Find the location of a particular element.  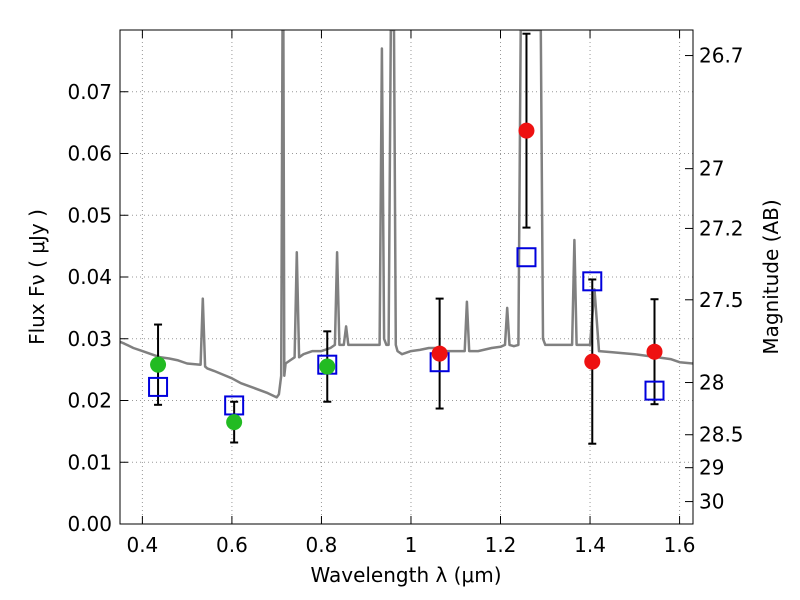

y-tick-label: 0.00 is located at coordinates (89, 524).